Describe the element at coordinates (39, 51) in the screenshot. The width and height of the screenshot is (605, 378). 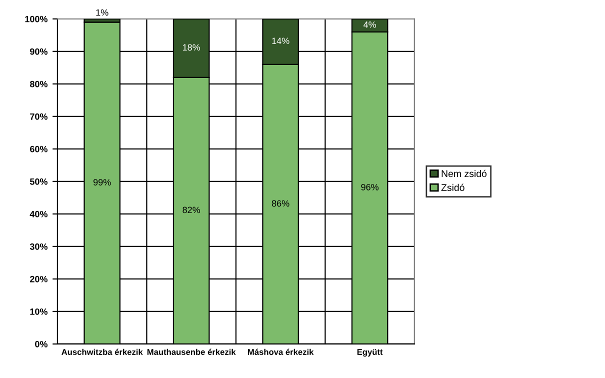
I see `y-tick-label: 90%` at that location.